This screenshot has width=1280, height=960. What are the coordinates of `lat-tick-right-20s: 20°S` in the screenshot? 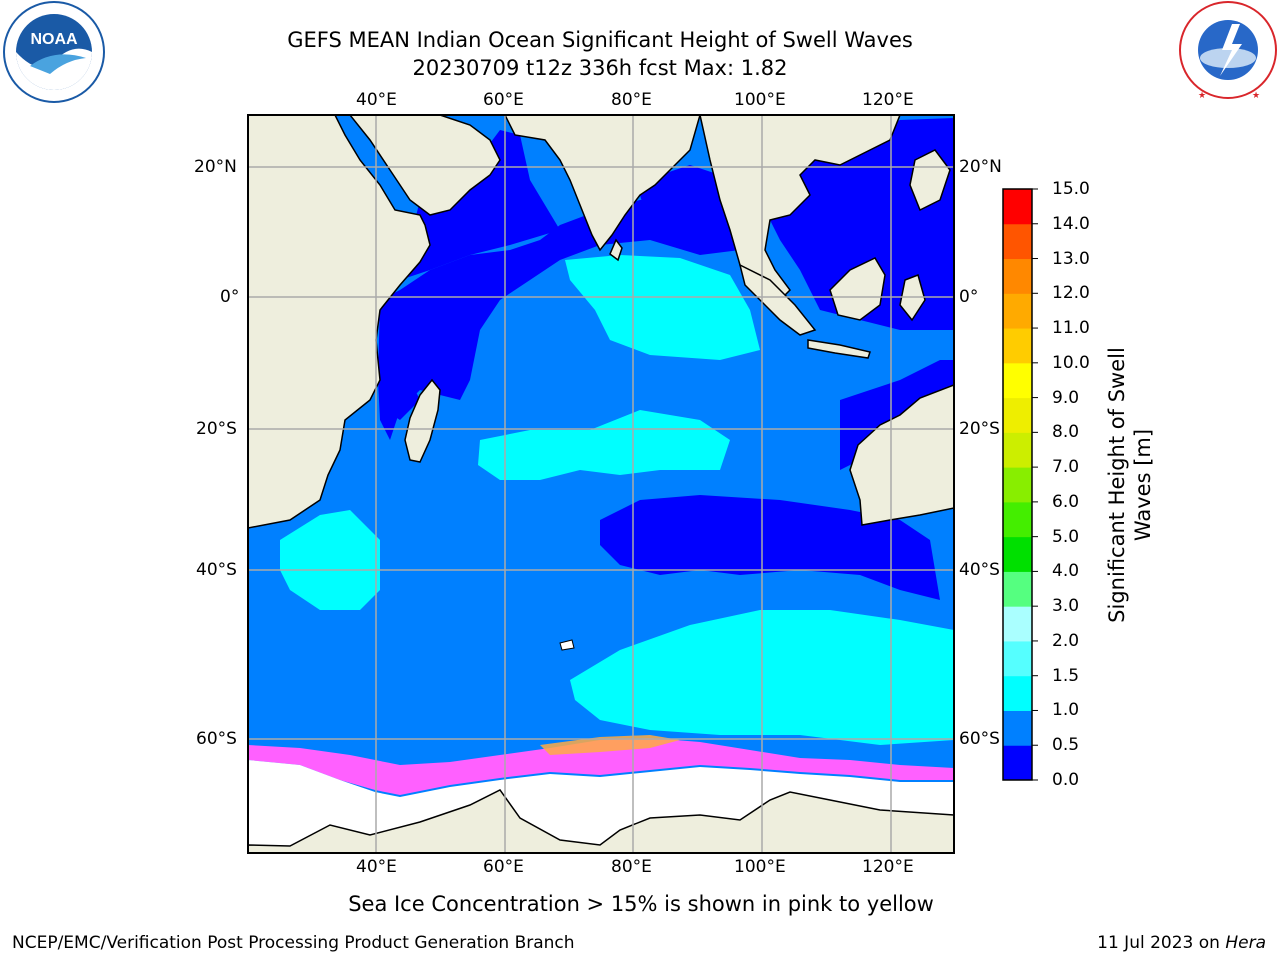 It's located at (979, 429).